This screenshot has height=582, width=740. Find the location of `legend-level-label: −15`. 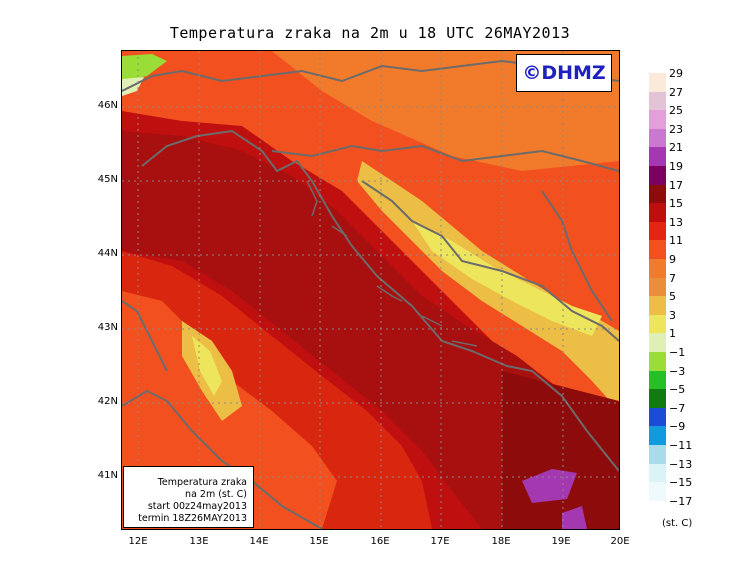

legend-level-label: −15 is located at coordinates (681, 483).